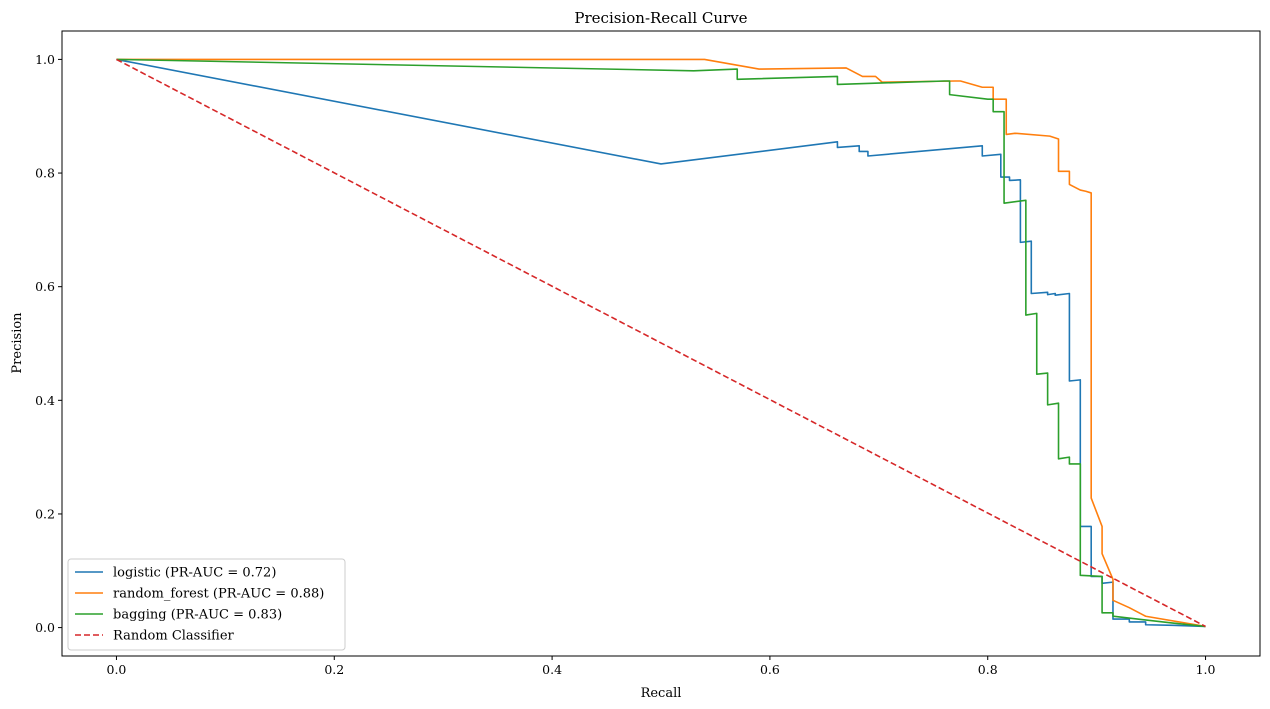 The image size is (1270, 709). What do you see at coordinates (174, 636) in the screenshot?
I see `legend-label: Random Classifier` at bounding box center [174, 636].